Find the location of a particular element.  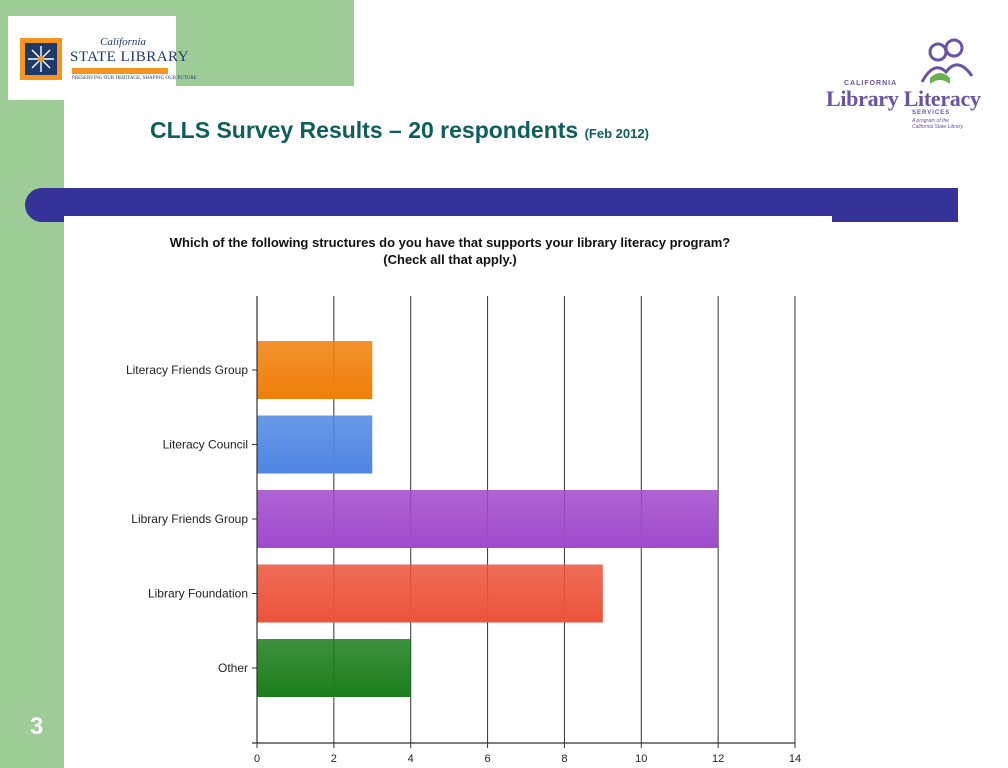

left-green-panel is located at coordinates (32, 384).